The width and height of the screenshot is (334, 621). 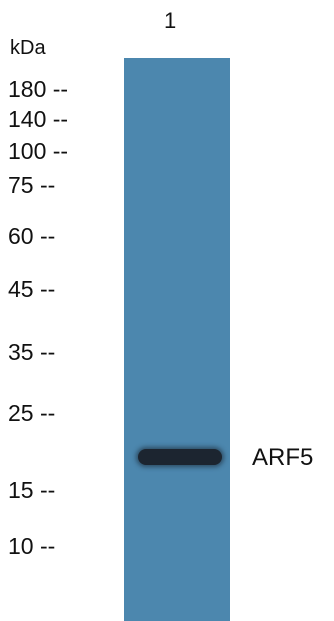 What do you see at coordinates (32, 185) in the screenshot?
I see `marker-75: 75 --` at bounding box center [32, 185].